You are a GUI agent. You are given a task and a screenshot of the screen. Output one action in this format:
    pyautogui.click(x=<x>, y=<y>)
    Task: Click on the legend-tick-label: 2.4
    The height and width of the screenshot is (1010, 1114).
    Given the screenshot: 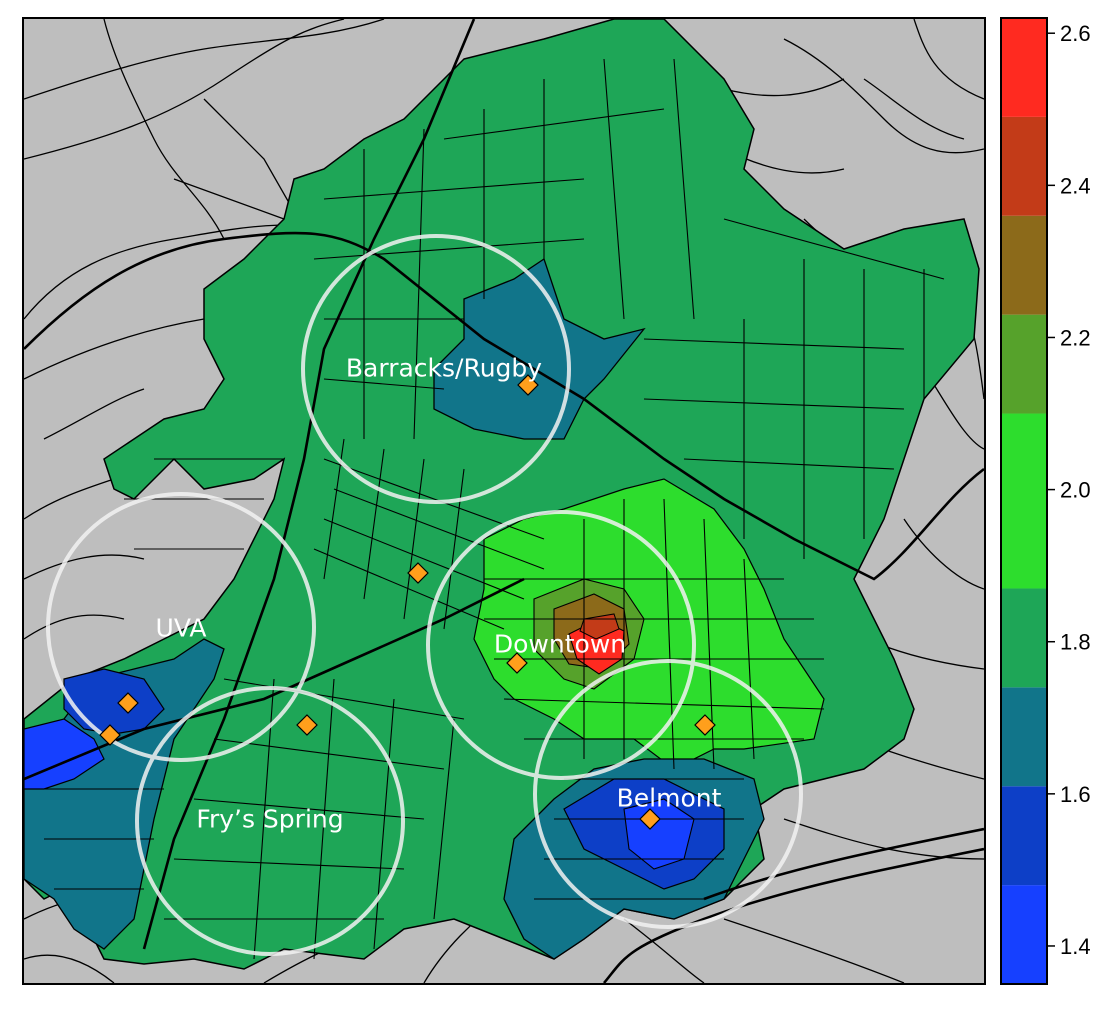 What is the action you would take?
    pyautogui.click(x=1075, y=185)
    